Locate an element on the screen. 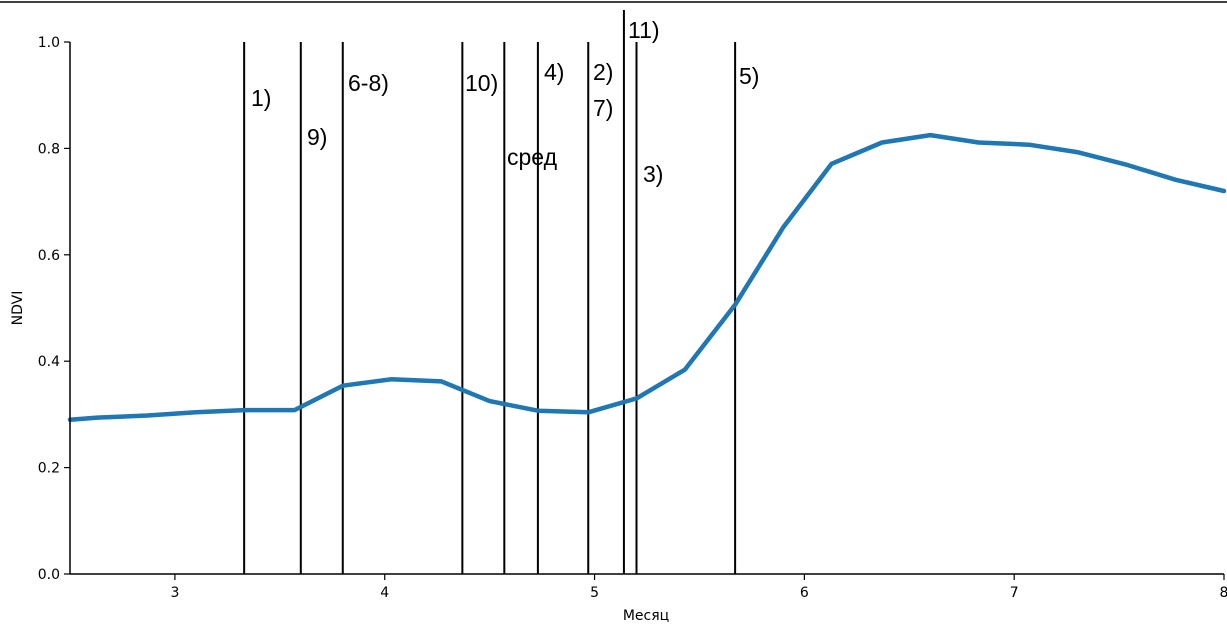 The image size is (1227, 624). vline-label-6: 2) is located at coordinates (603, 72).